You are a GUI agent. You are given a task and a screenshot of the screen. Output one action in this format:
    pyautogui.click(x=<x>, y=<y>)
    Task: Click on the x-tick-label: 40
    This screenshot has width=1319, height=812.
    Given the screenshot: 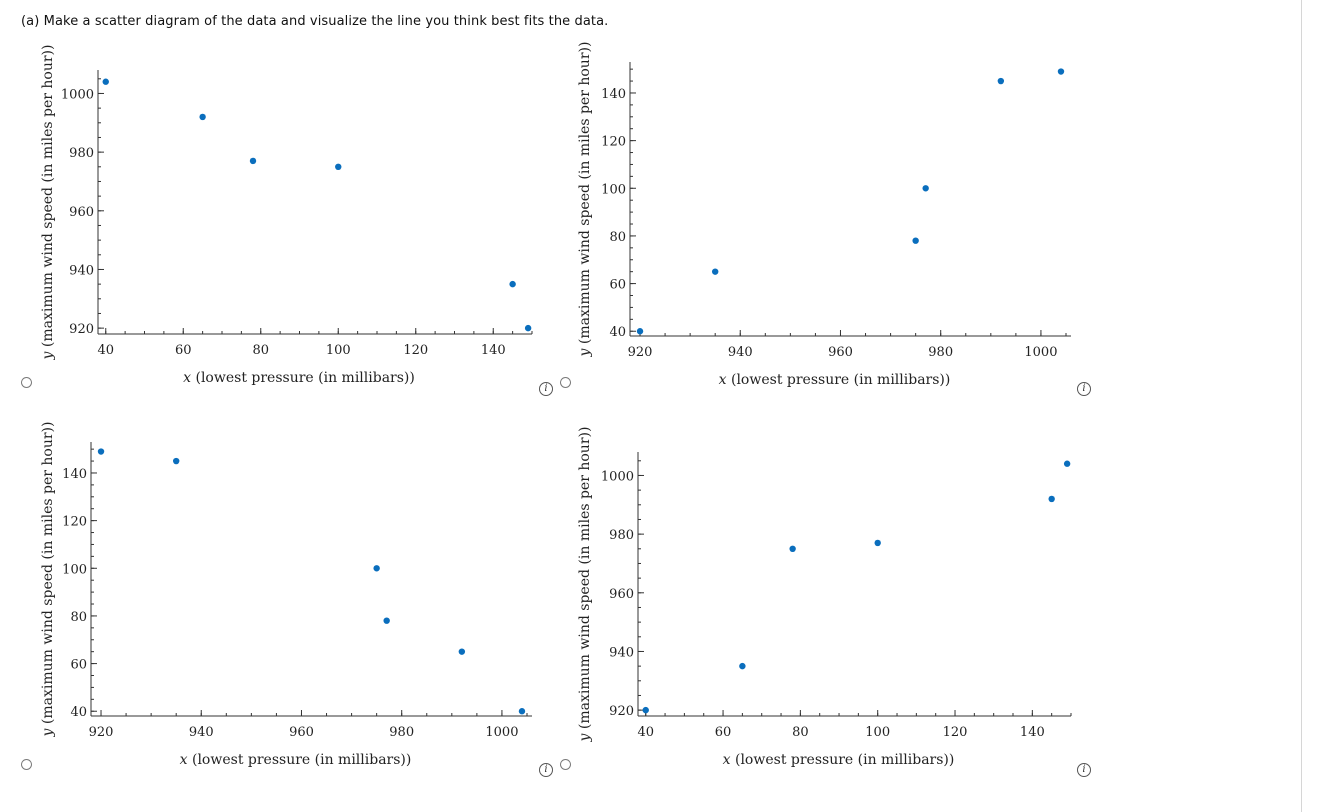 What is the action you would take?
    pyautogui.click(x=105, y=350)
    